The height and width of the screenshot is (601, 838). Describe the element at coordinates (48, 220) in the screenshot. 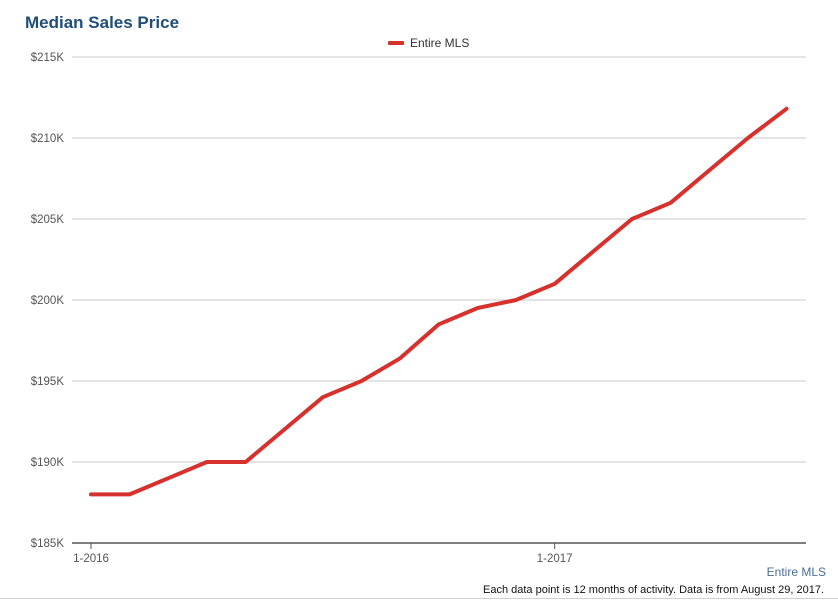

I see `y-tick-label: $205K` at that location.